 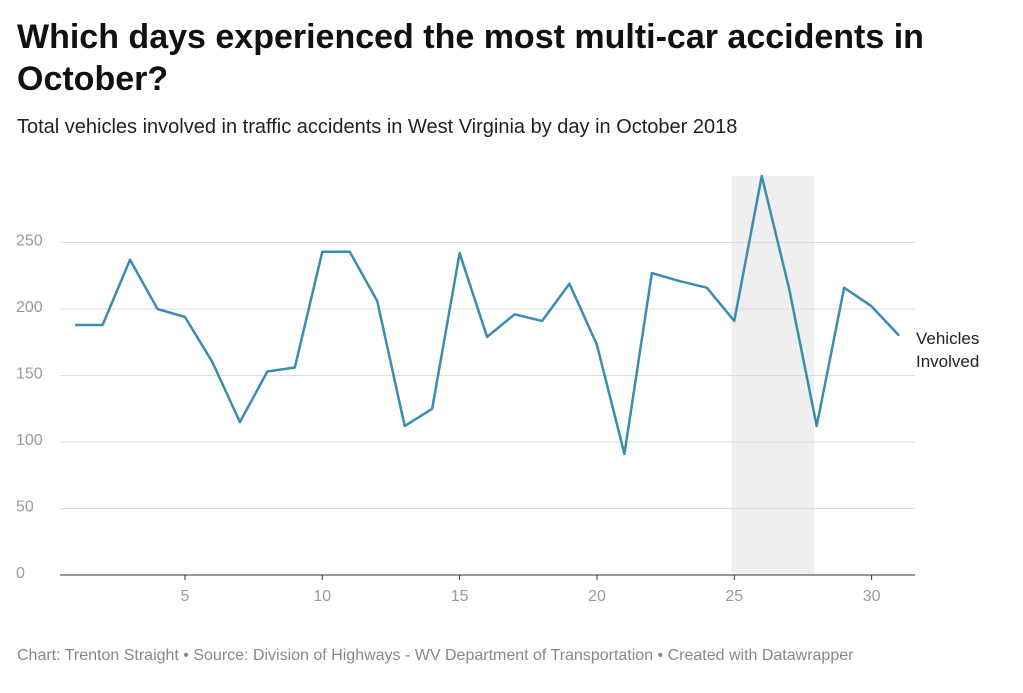 I want to click on x-tick-label: 5, so click(x=185, y=596).